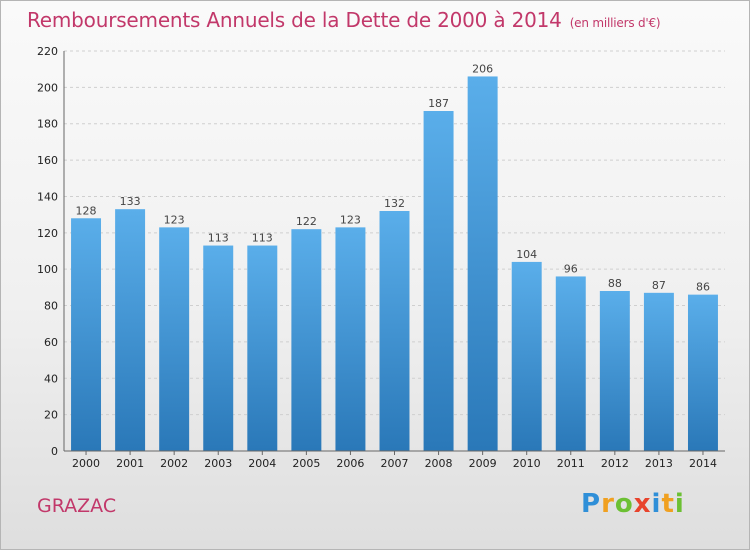  I want to click on x-tick-label: 2012, so click(615, 463).